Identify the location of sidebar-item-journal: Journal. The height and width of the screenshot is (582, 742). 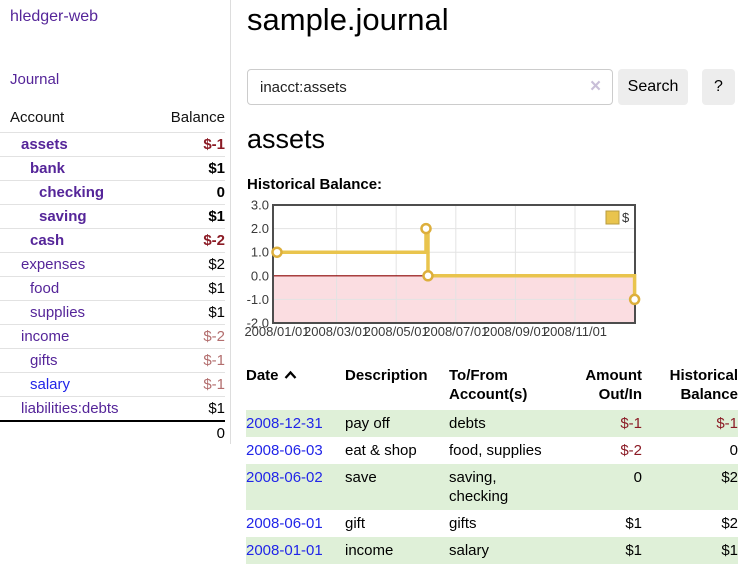
(35, 79).